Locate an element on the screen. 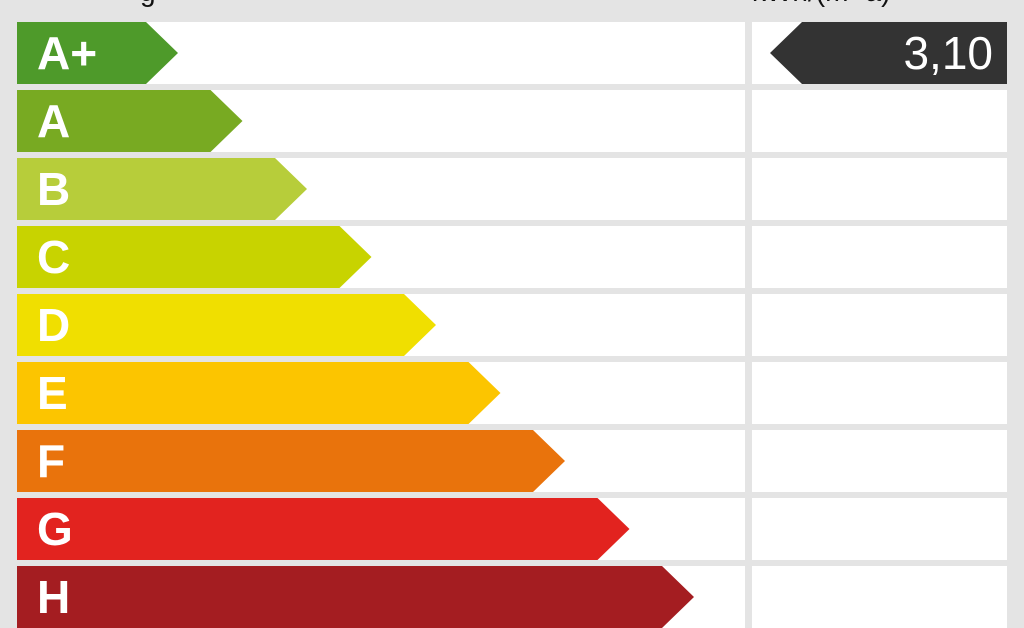  rating-bar-F: F is located at coordinates (291, 461).